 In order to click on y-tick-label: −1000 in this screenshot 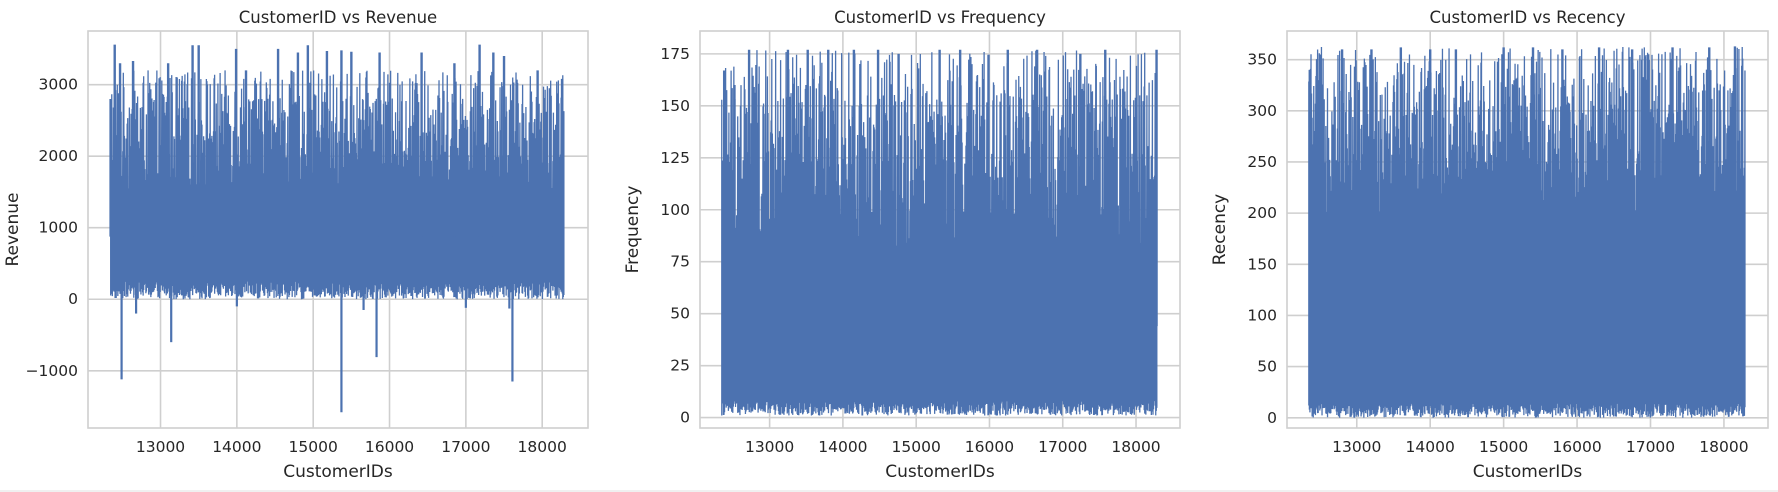, I will do `click(52, 371)`.